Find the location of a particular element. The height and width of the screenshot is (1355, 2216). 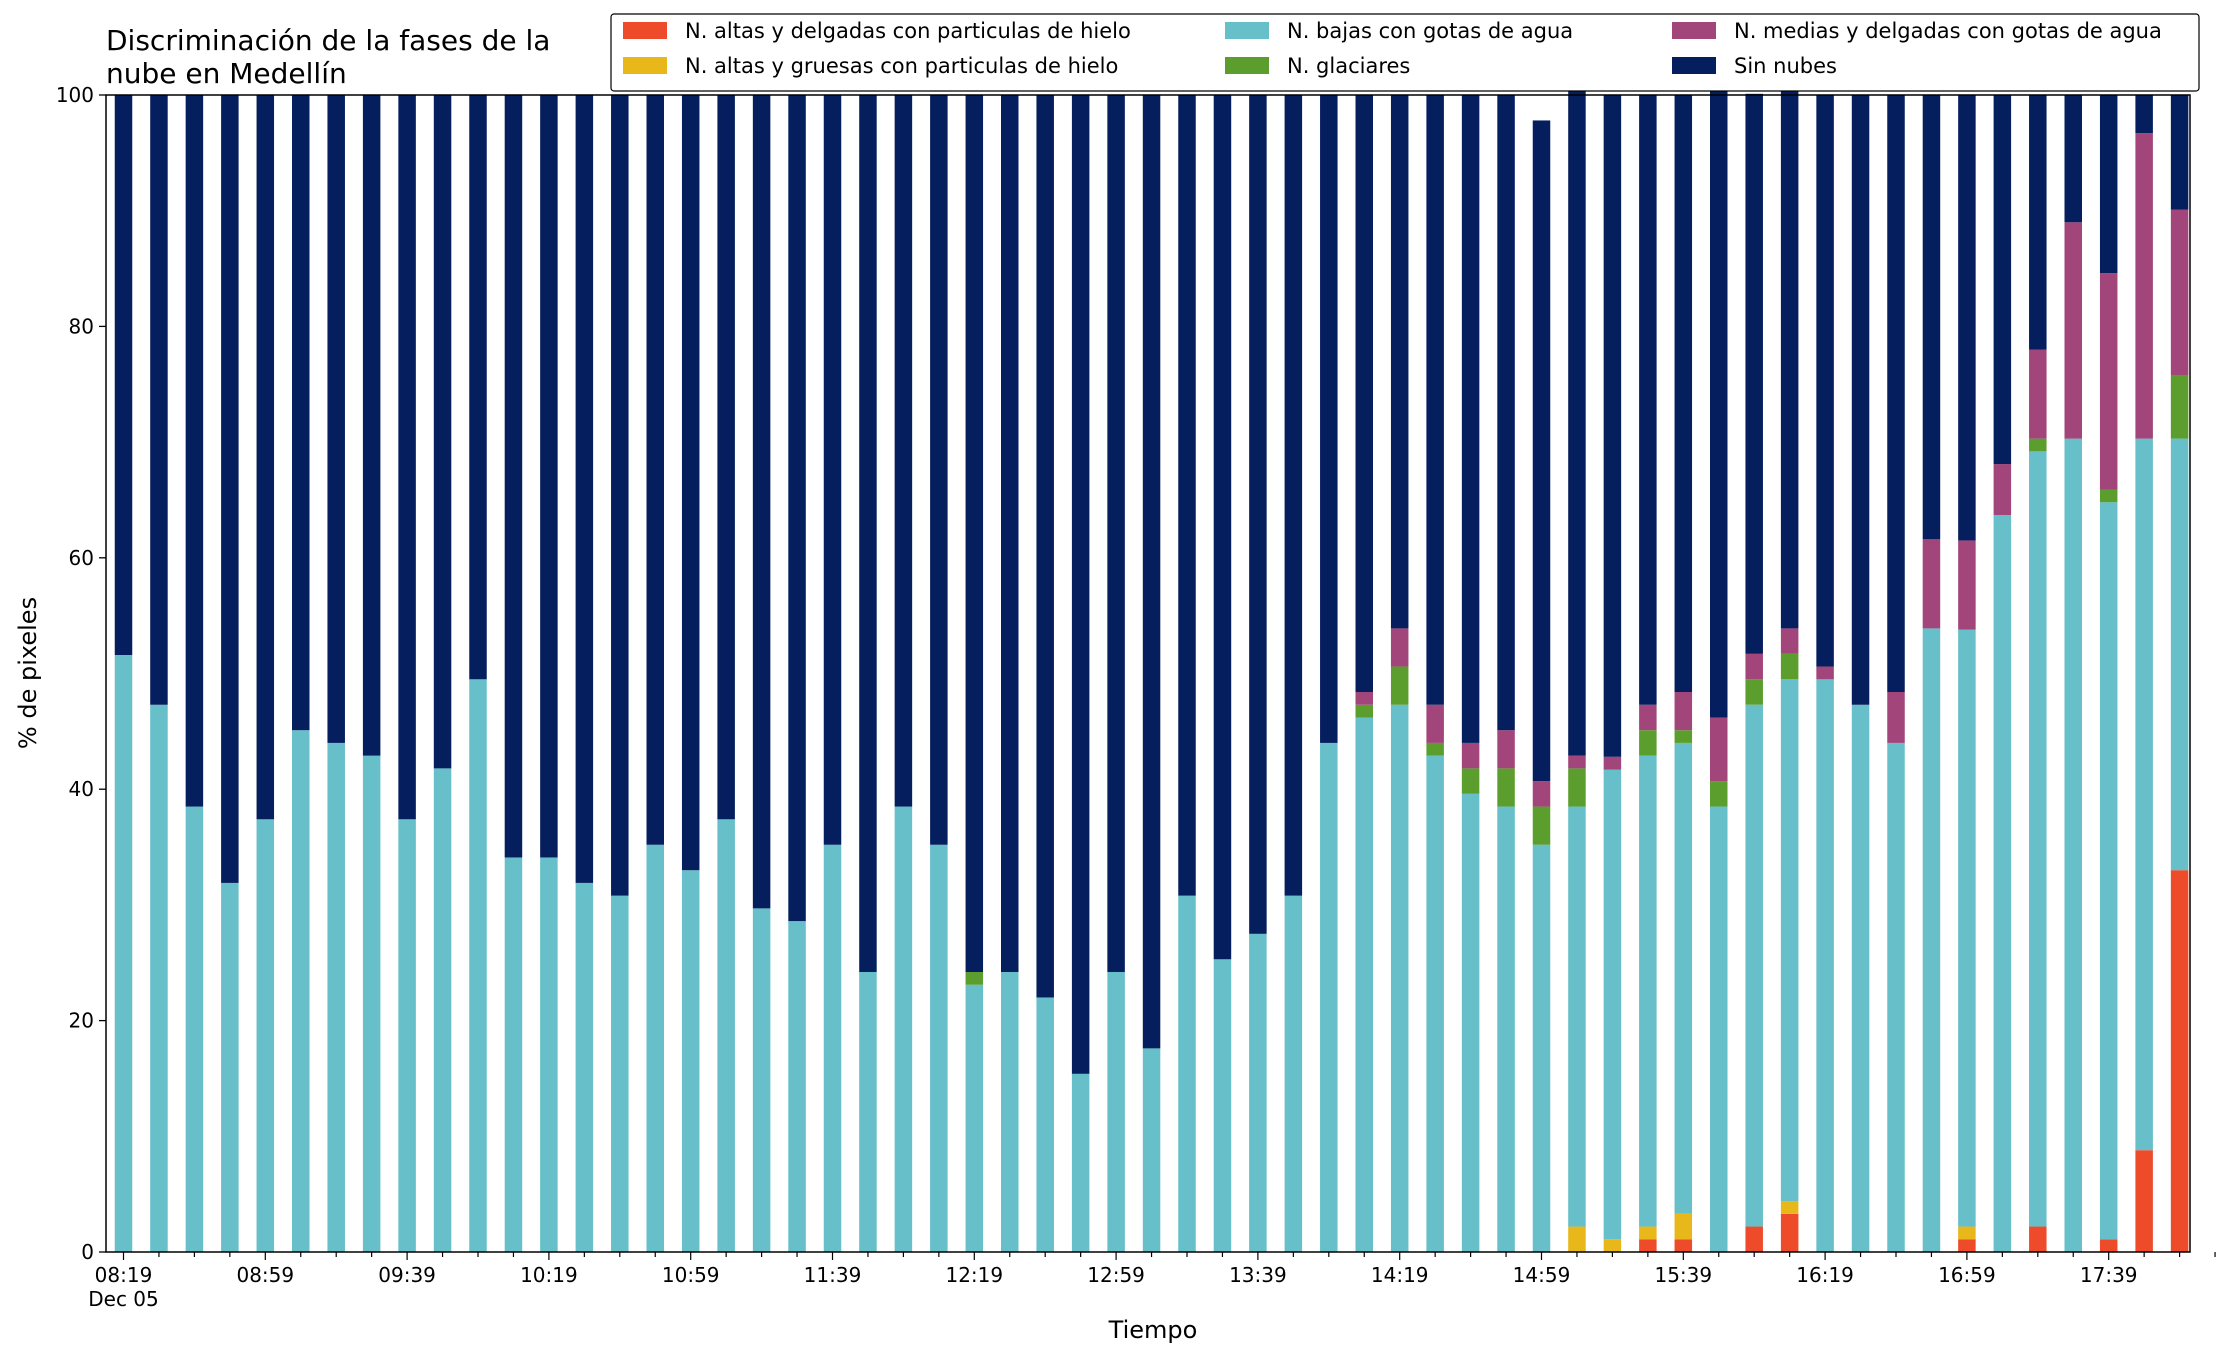

legend-label-4: N. medias y delgadas con gotas de agua is located at coordinates (1948, 31).